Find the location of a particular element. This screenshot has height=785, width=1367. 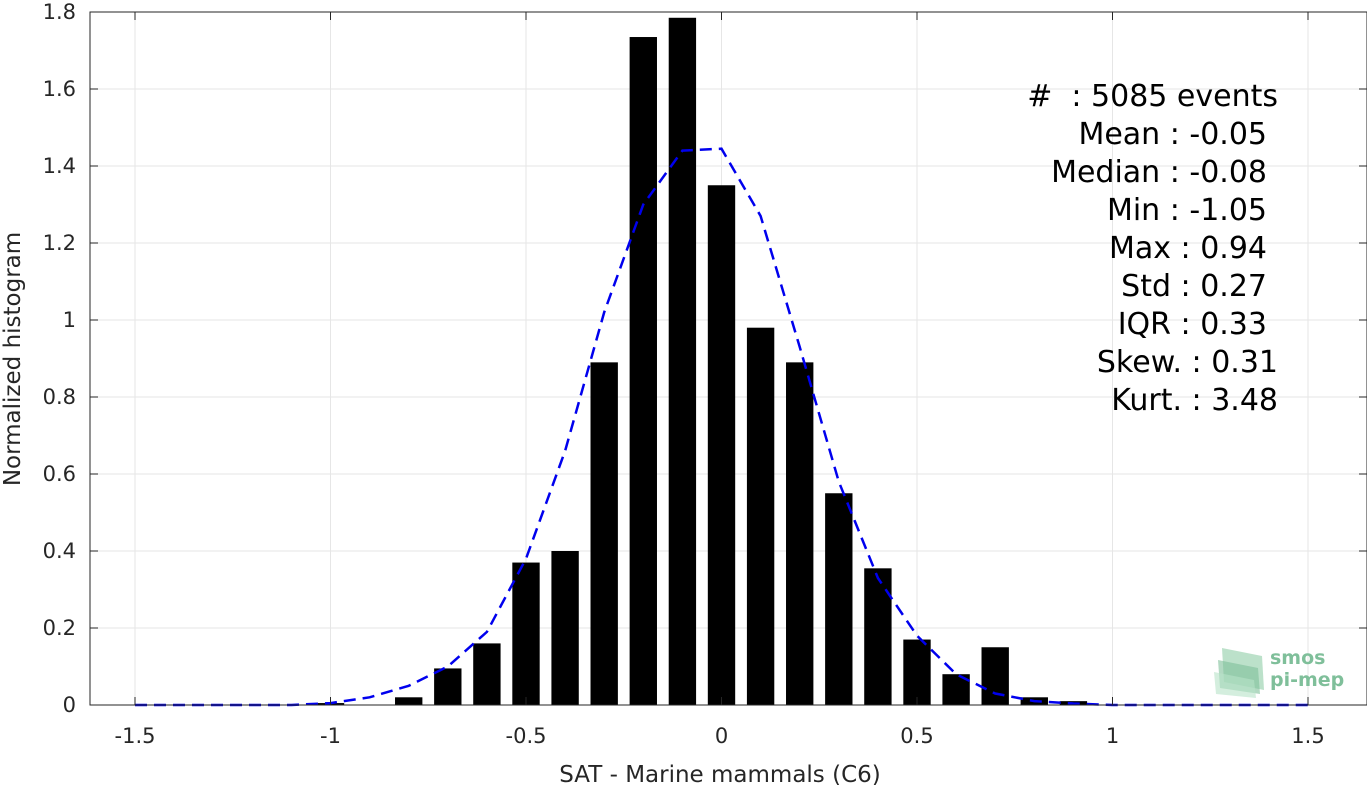

stat-max: Max : 0.94 is located at coordinates (1188, 248).